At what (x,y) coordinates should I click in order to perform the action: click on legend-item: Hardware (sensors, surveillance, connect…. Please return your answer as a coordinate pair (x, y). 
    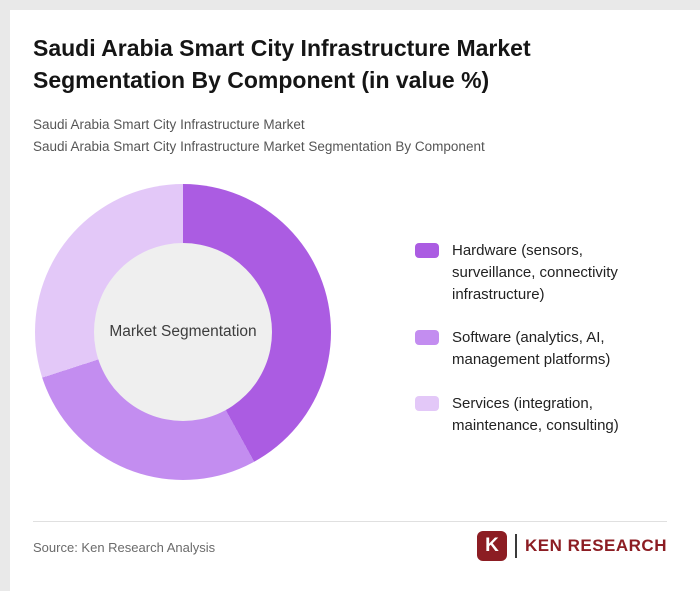
    Looking at the image, I should click on (537, 272).